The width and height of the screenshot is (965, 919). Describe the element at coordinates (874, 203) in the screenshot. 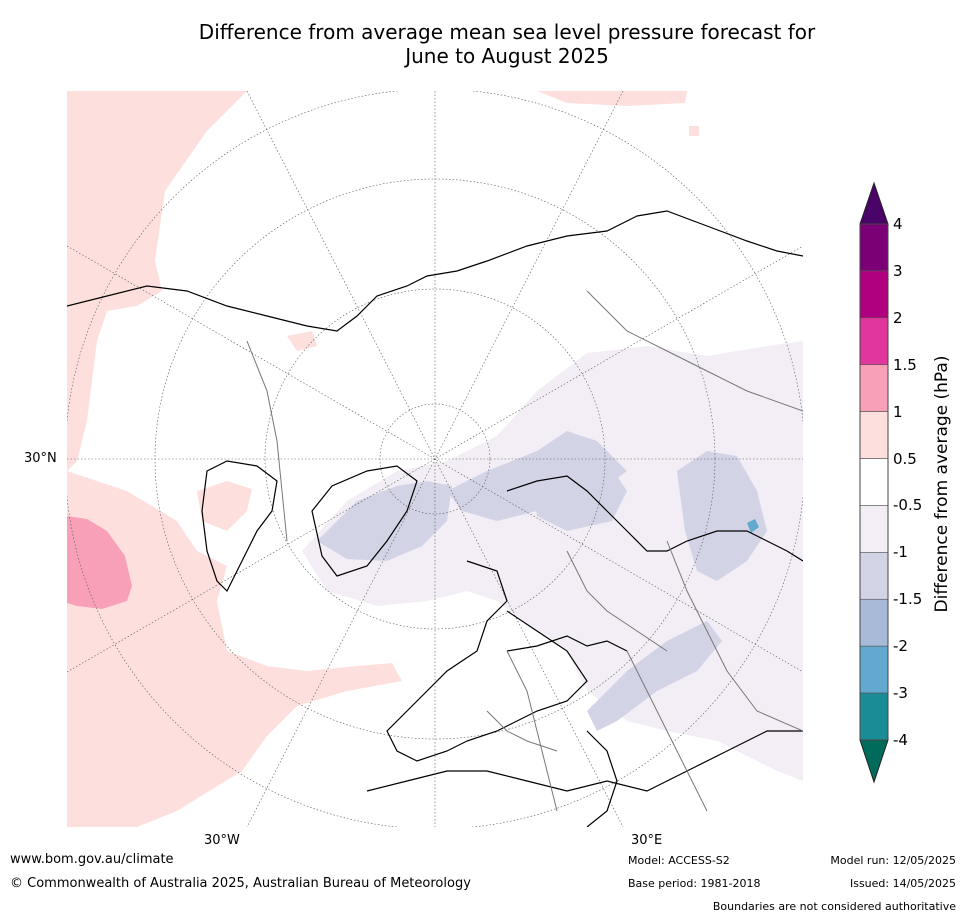

I see `colorbar-over-arrow` at that location.